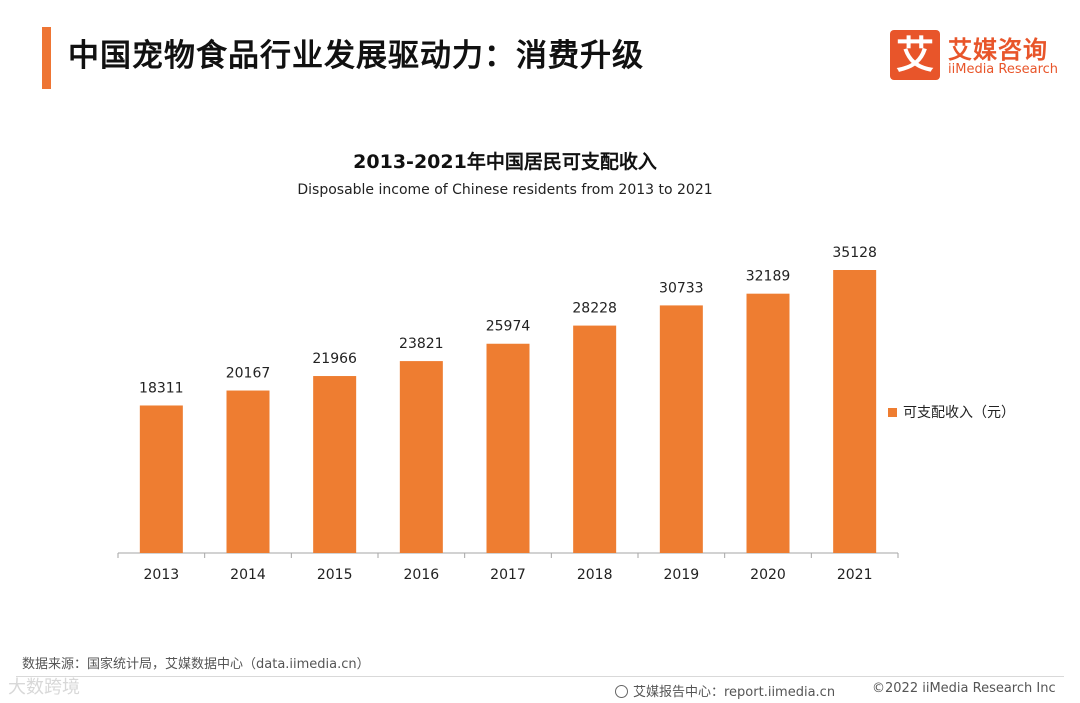 The height and width of the screenshot is (703, 1080). Describe the element at coordinates (892, 412) in the screenshot. I see `legend-swatch` at that location.